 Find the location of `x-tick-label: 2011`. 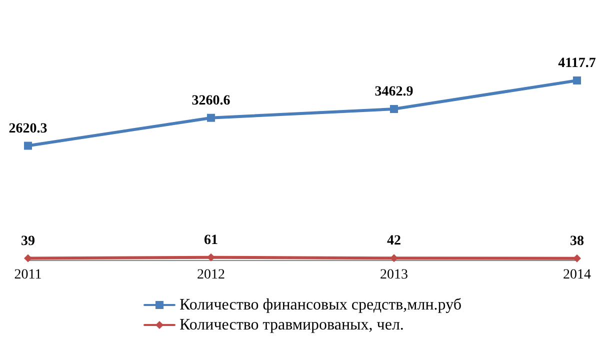

x-tick-label: 2011 is located at coordinates (28, 275).